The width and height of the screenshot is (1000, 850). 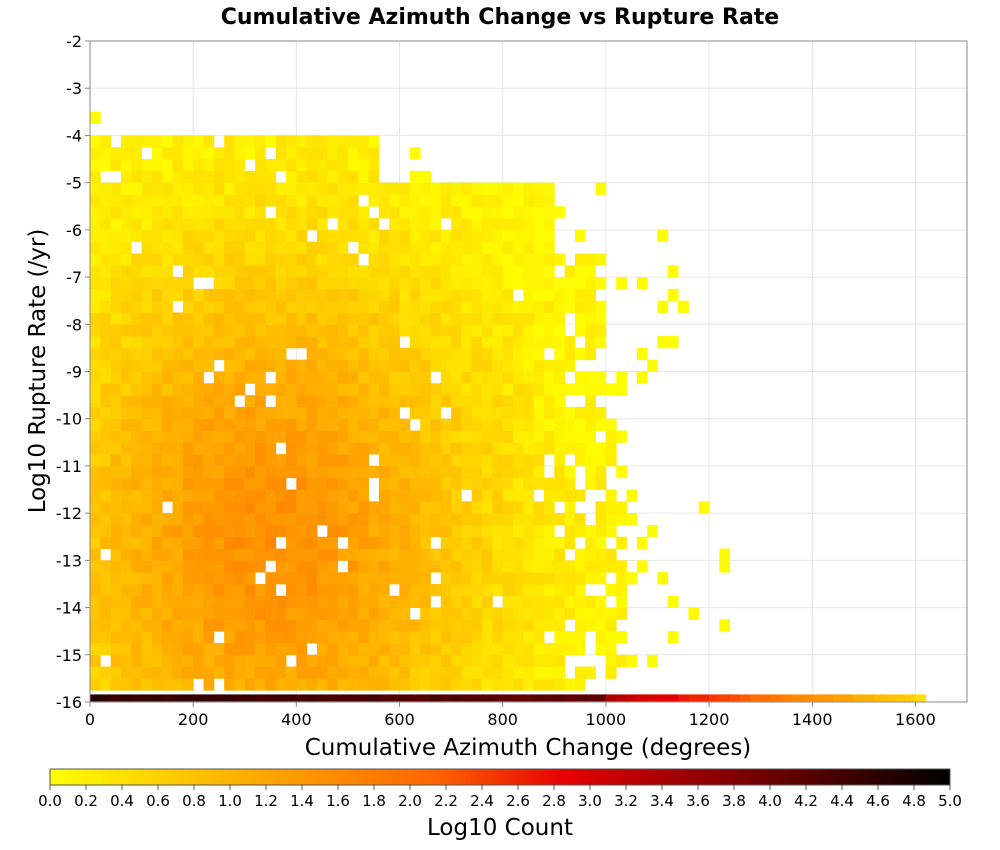 I want to click on y-tick-label: -4, so click(x=74, y=135).